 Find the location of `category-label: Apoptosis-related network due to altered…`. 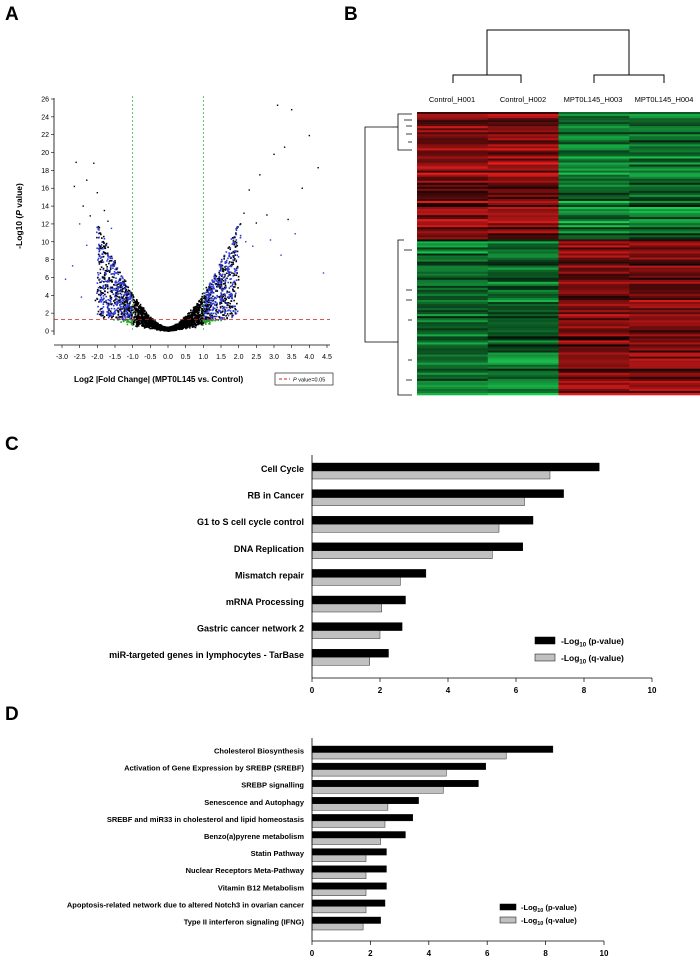

category-label: Apoptosis-related network due to altered… is located at coordinates (185, 904).